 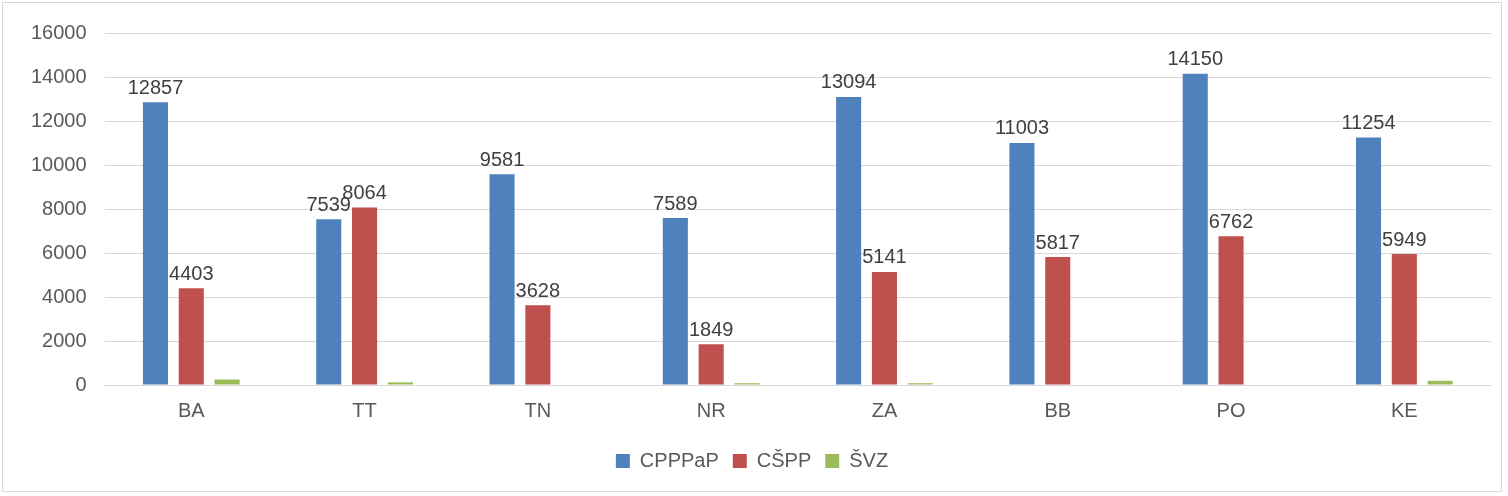 I want to click on y-tick-label: 8000, so click(x=64, y=207).